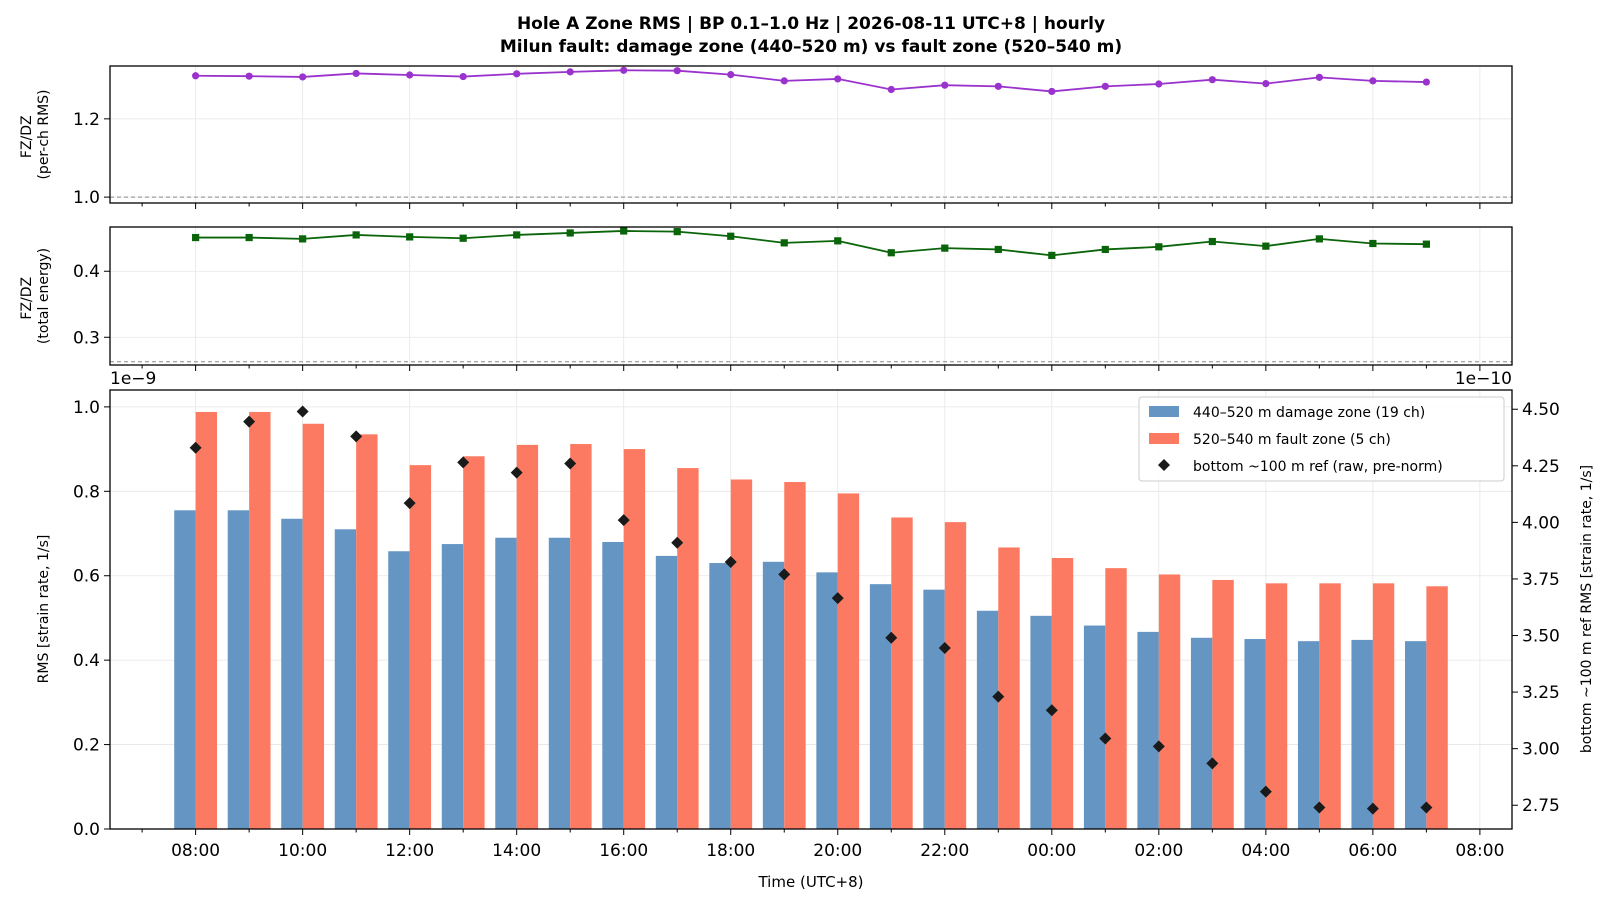  What do you see at coordinates (810, 882) in the screenshot?
I see `x-axis-label: Time (UTC+8)` at bounding box center [810, 882].